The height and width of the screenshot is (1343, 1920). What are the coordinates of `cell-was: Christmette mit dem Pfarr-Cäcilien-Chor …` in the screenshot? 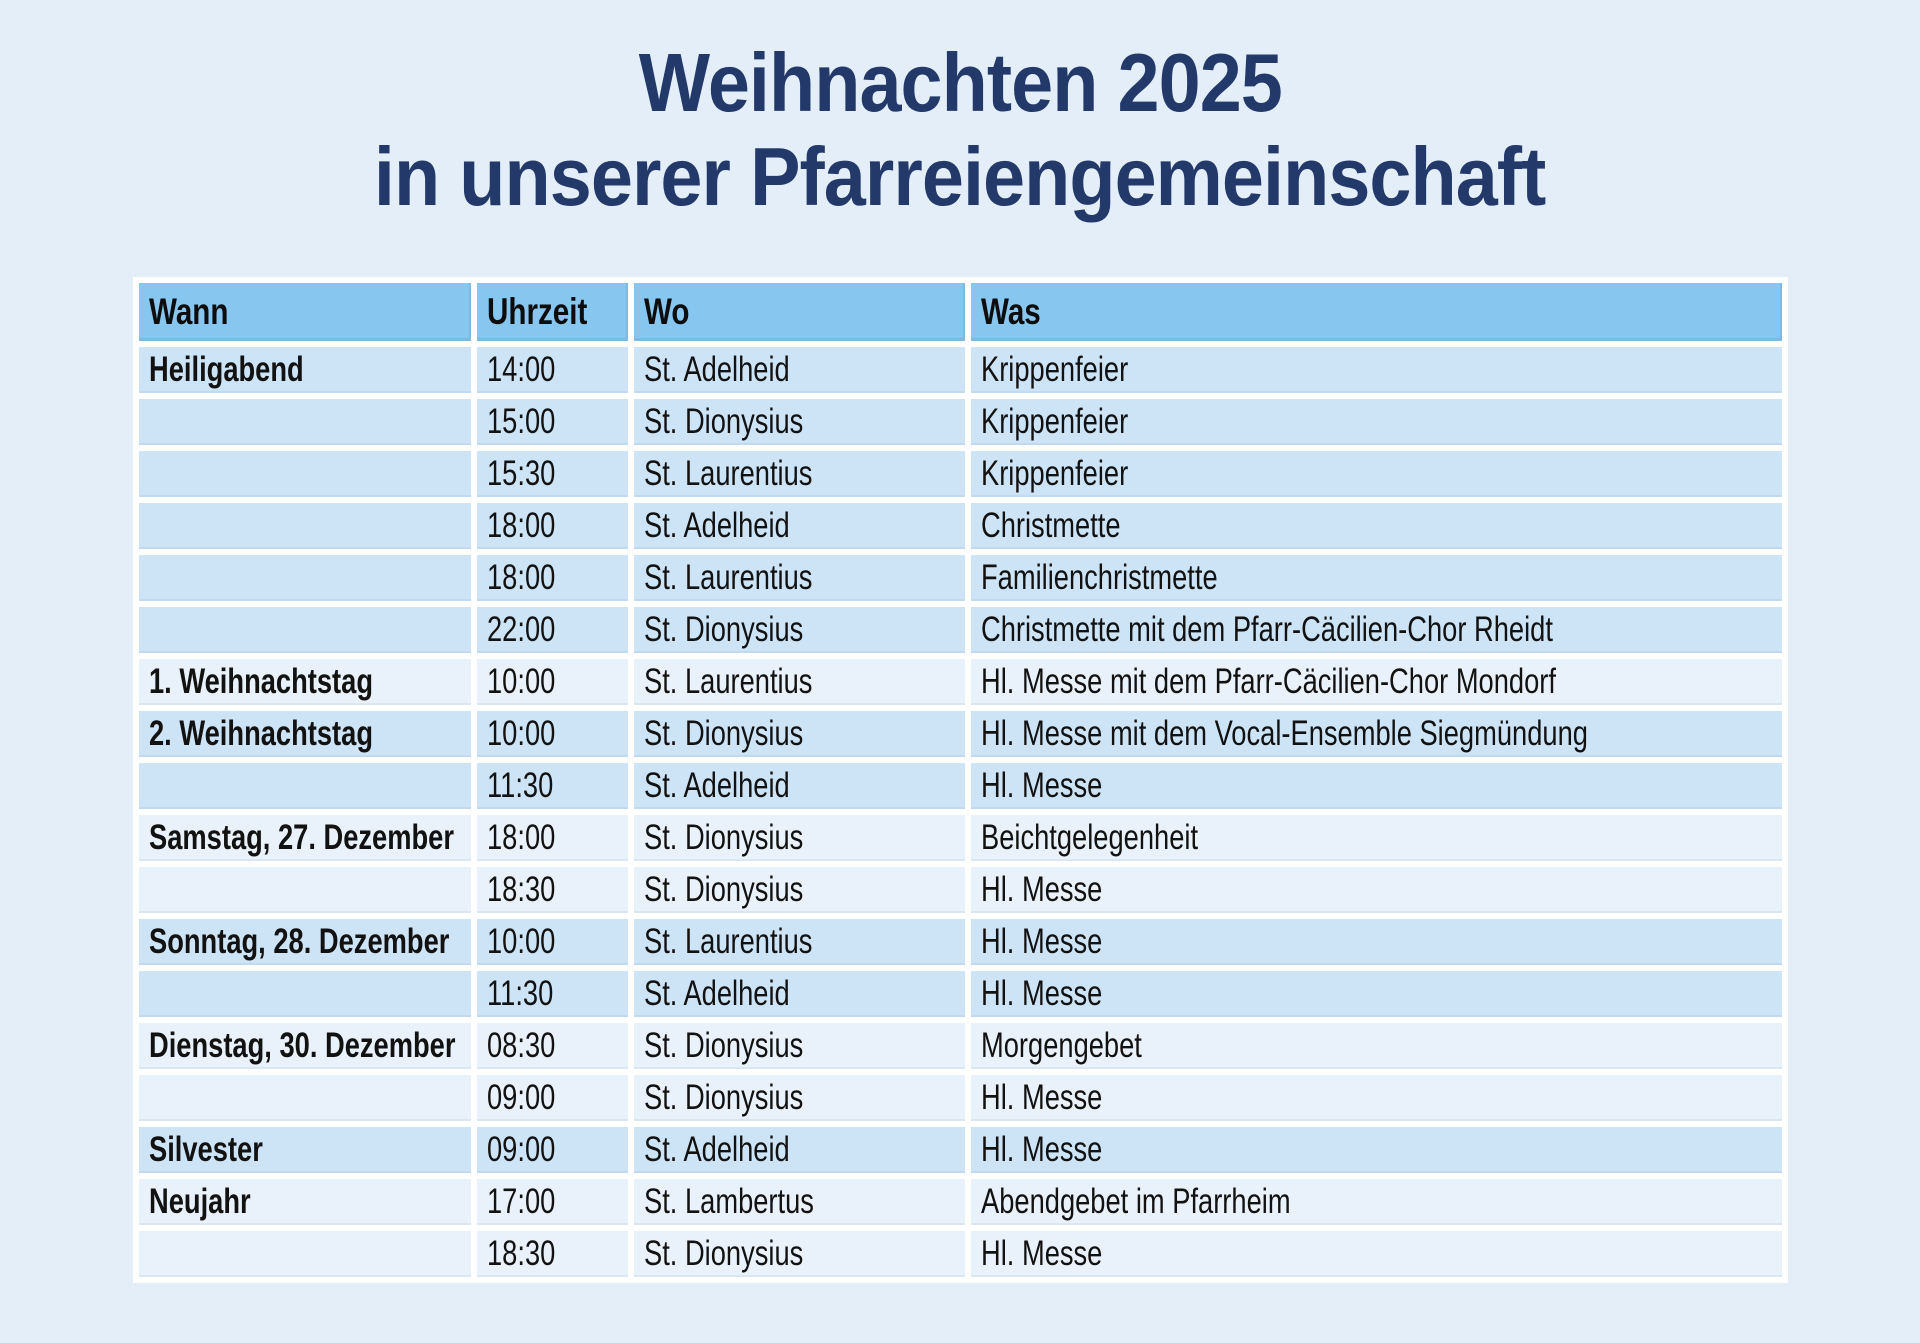 It's located at (1376, 630).